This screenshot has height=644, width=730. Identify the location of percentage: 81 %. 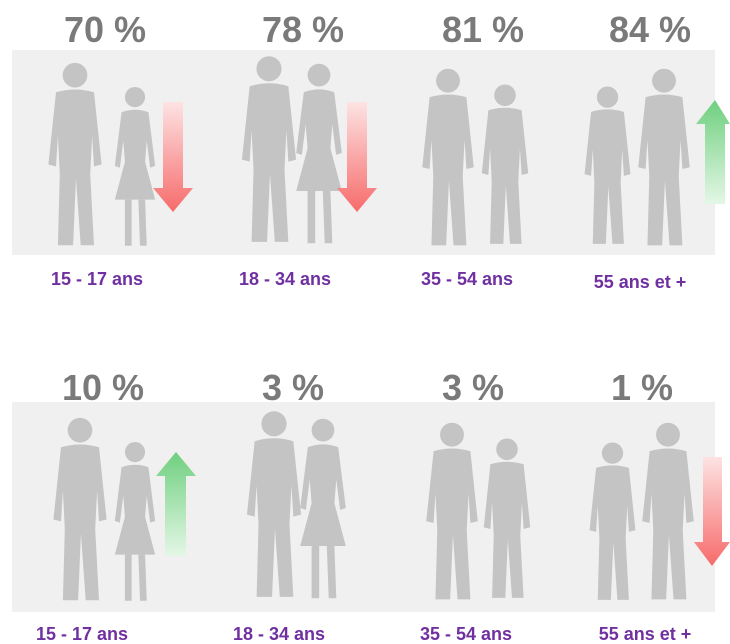
(483, 29).